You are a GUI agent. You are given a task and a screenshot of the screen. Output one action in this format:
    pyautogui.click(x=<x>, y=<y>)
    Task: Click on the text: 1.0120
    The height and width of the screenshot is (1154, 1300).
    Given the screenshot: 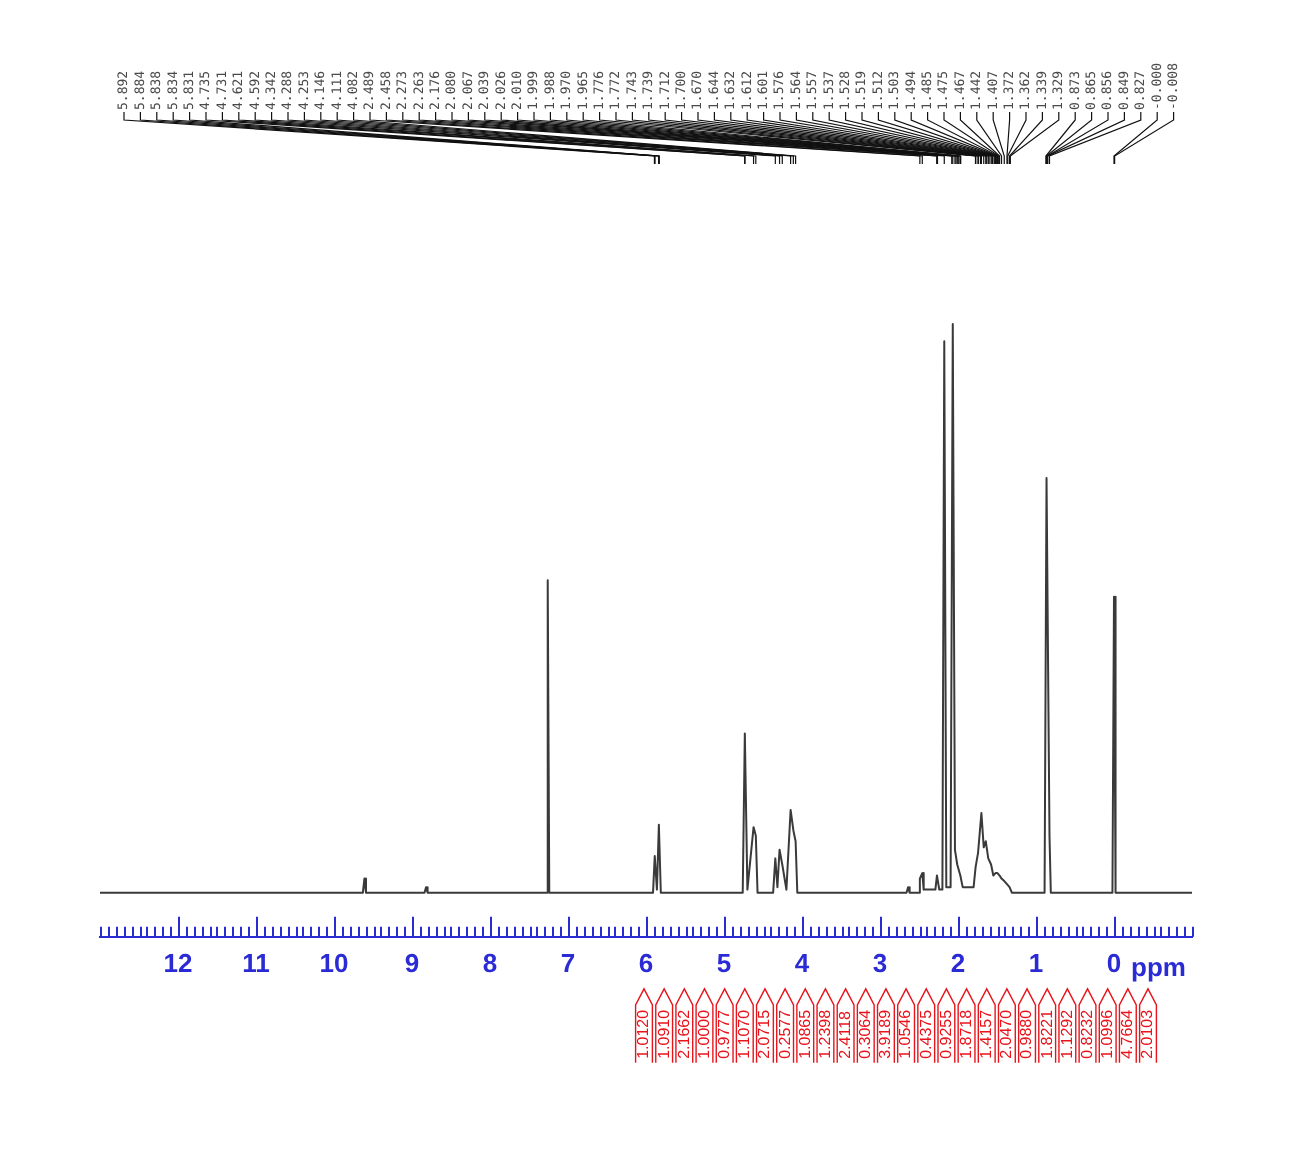 What is the action you would take?
    pyautogui.click(x=643, y=1033)
    